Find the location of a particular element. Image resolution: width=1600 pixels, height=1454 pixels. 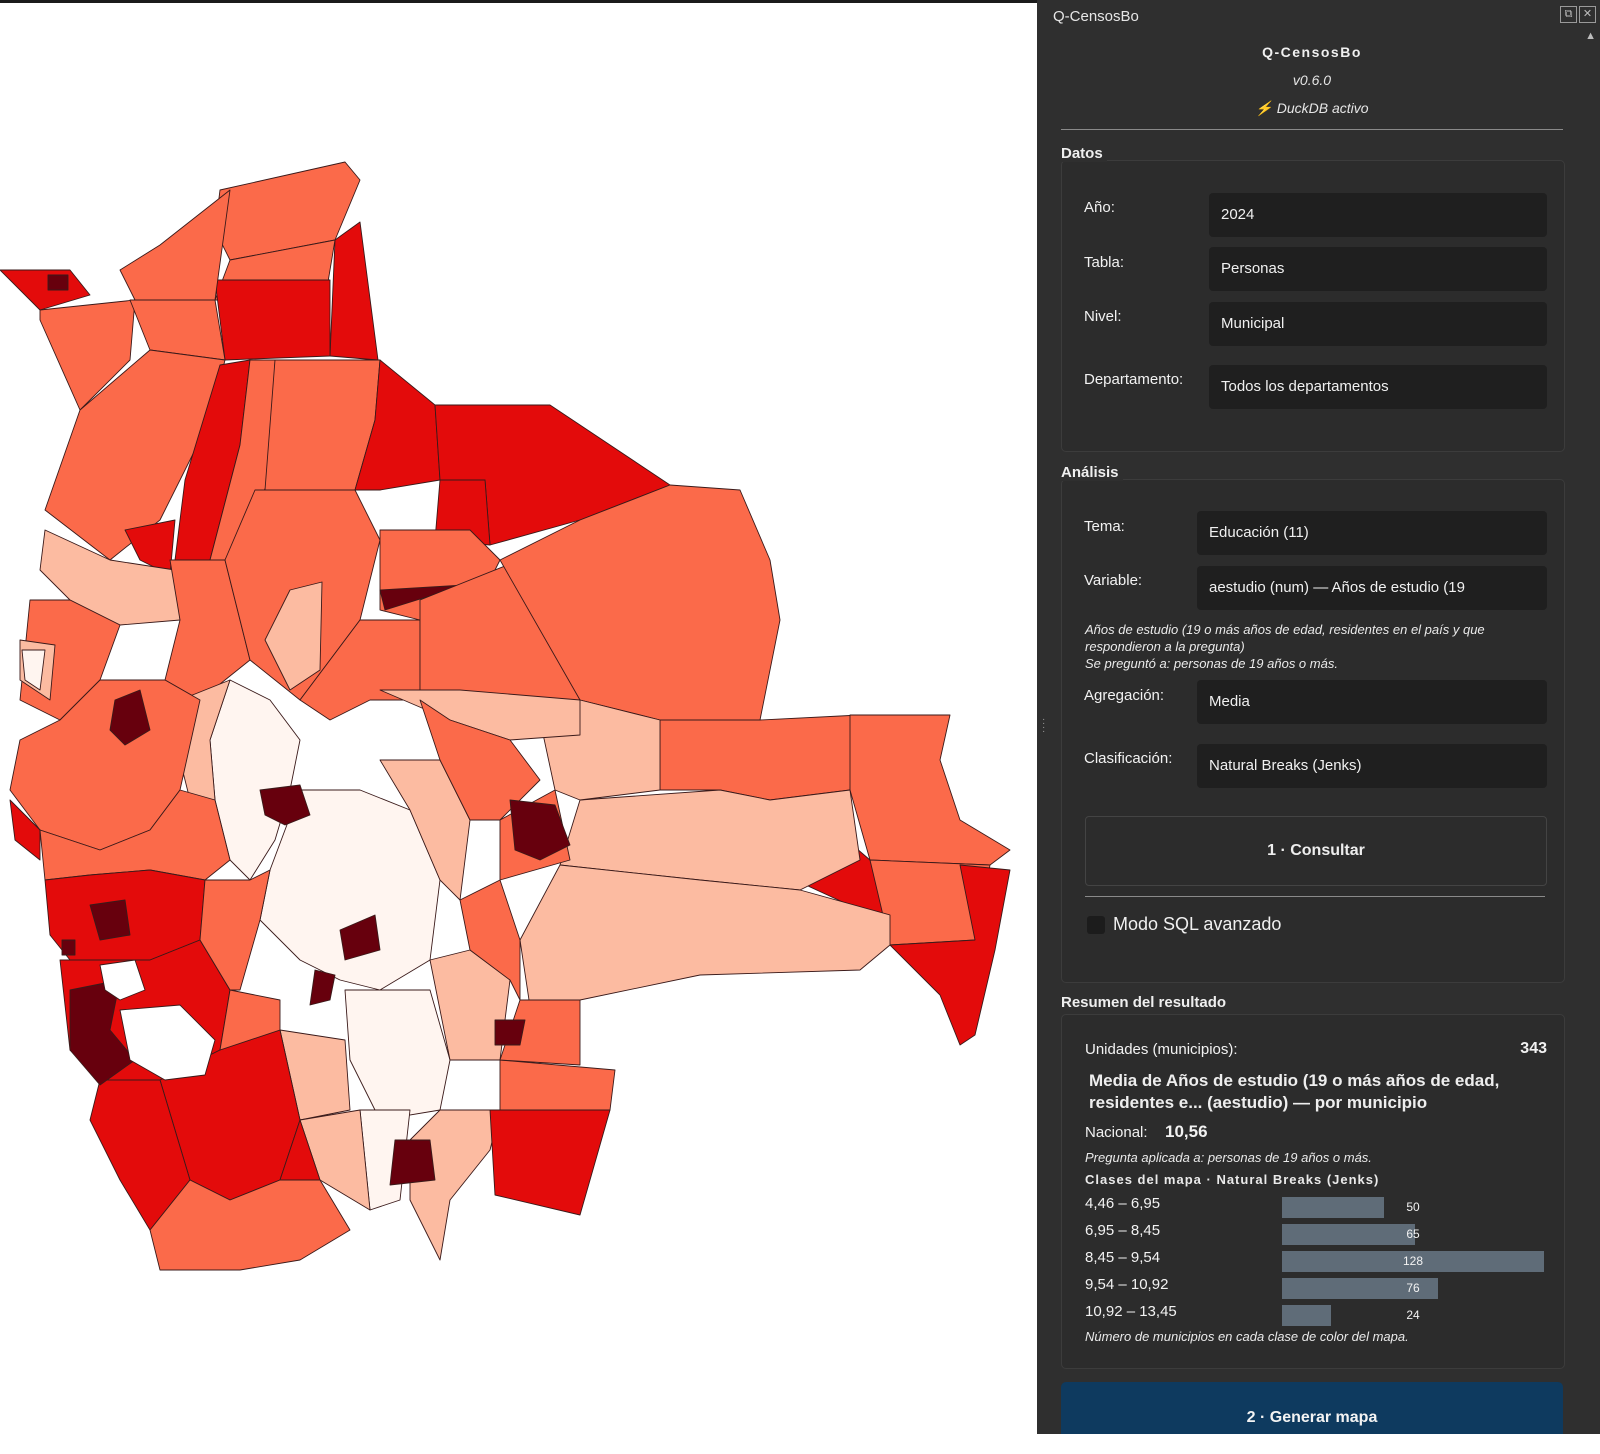

float-icon: ⧉ is located at coordinates (1568, 14).